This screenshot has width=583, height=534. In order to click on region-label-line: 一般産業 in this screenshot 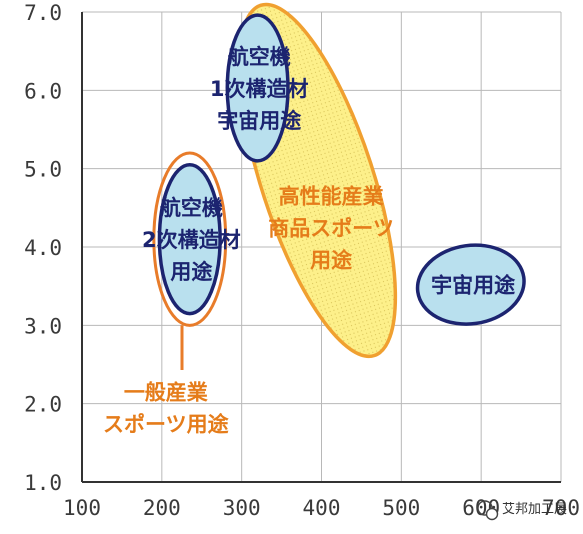, I will do `click(166, 393)`.